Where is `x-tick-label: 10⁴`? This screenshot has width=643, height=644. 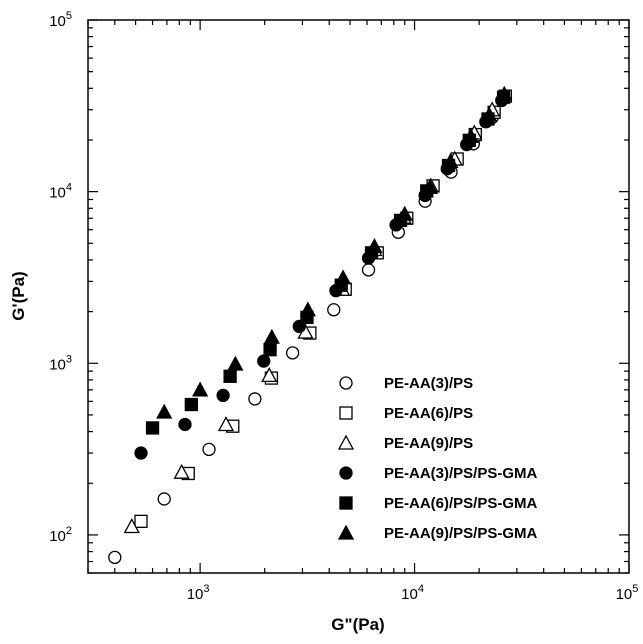
x-tick-label: 10⁴ is located at coordinates (412, 593).